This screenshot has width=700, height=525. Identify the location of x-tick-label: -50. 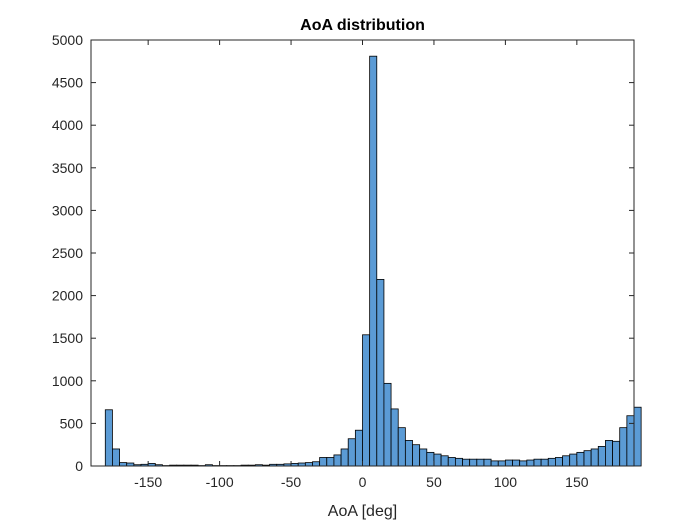
(291, 482).